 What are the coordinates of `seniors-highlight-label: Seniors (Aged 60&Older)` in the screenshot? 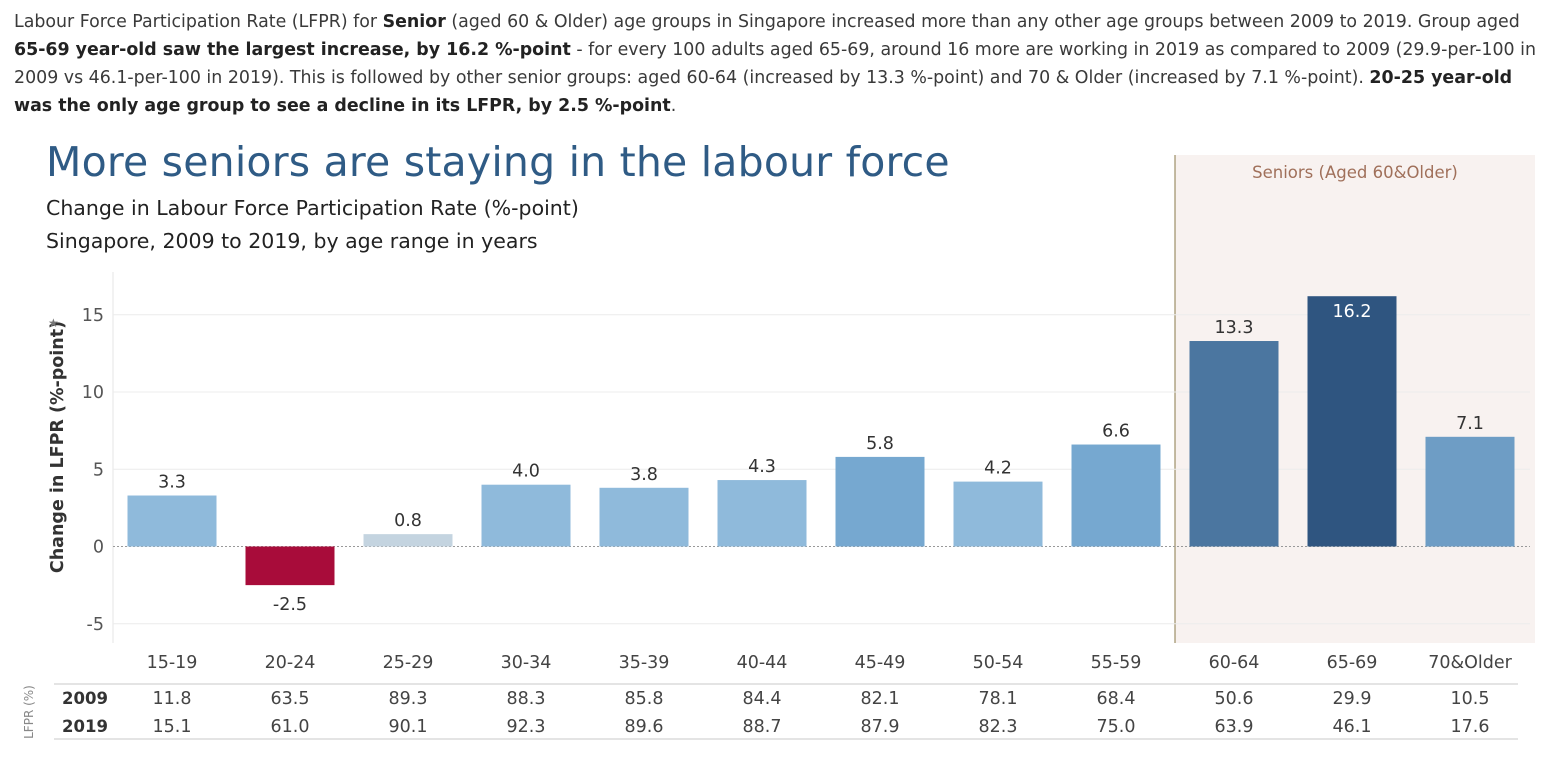 It's located at (1355, 172).